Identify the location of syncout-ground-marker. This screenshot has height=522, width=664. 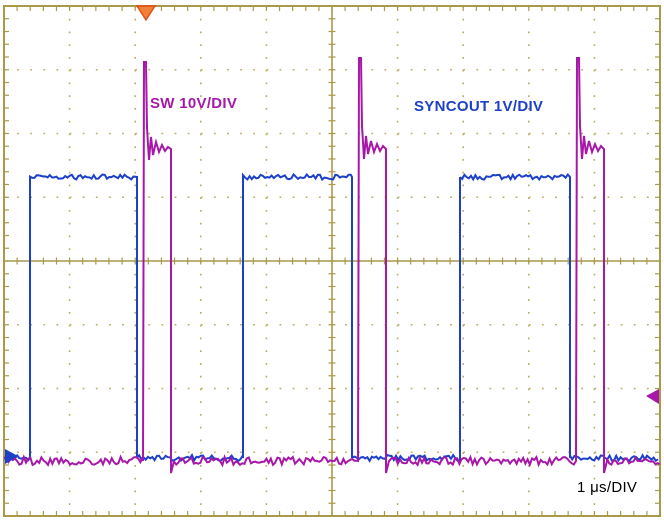
(11, 456).